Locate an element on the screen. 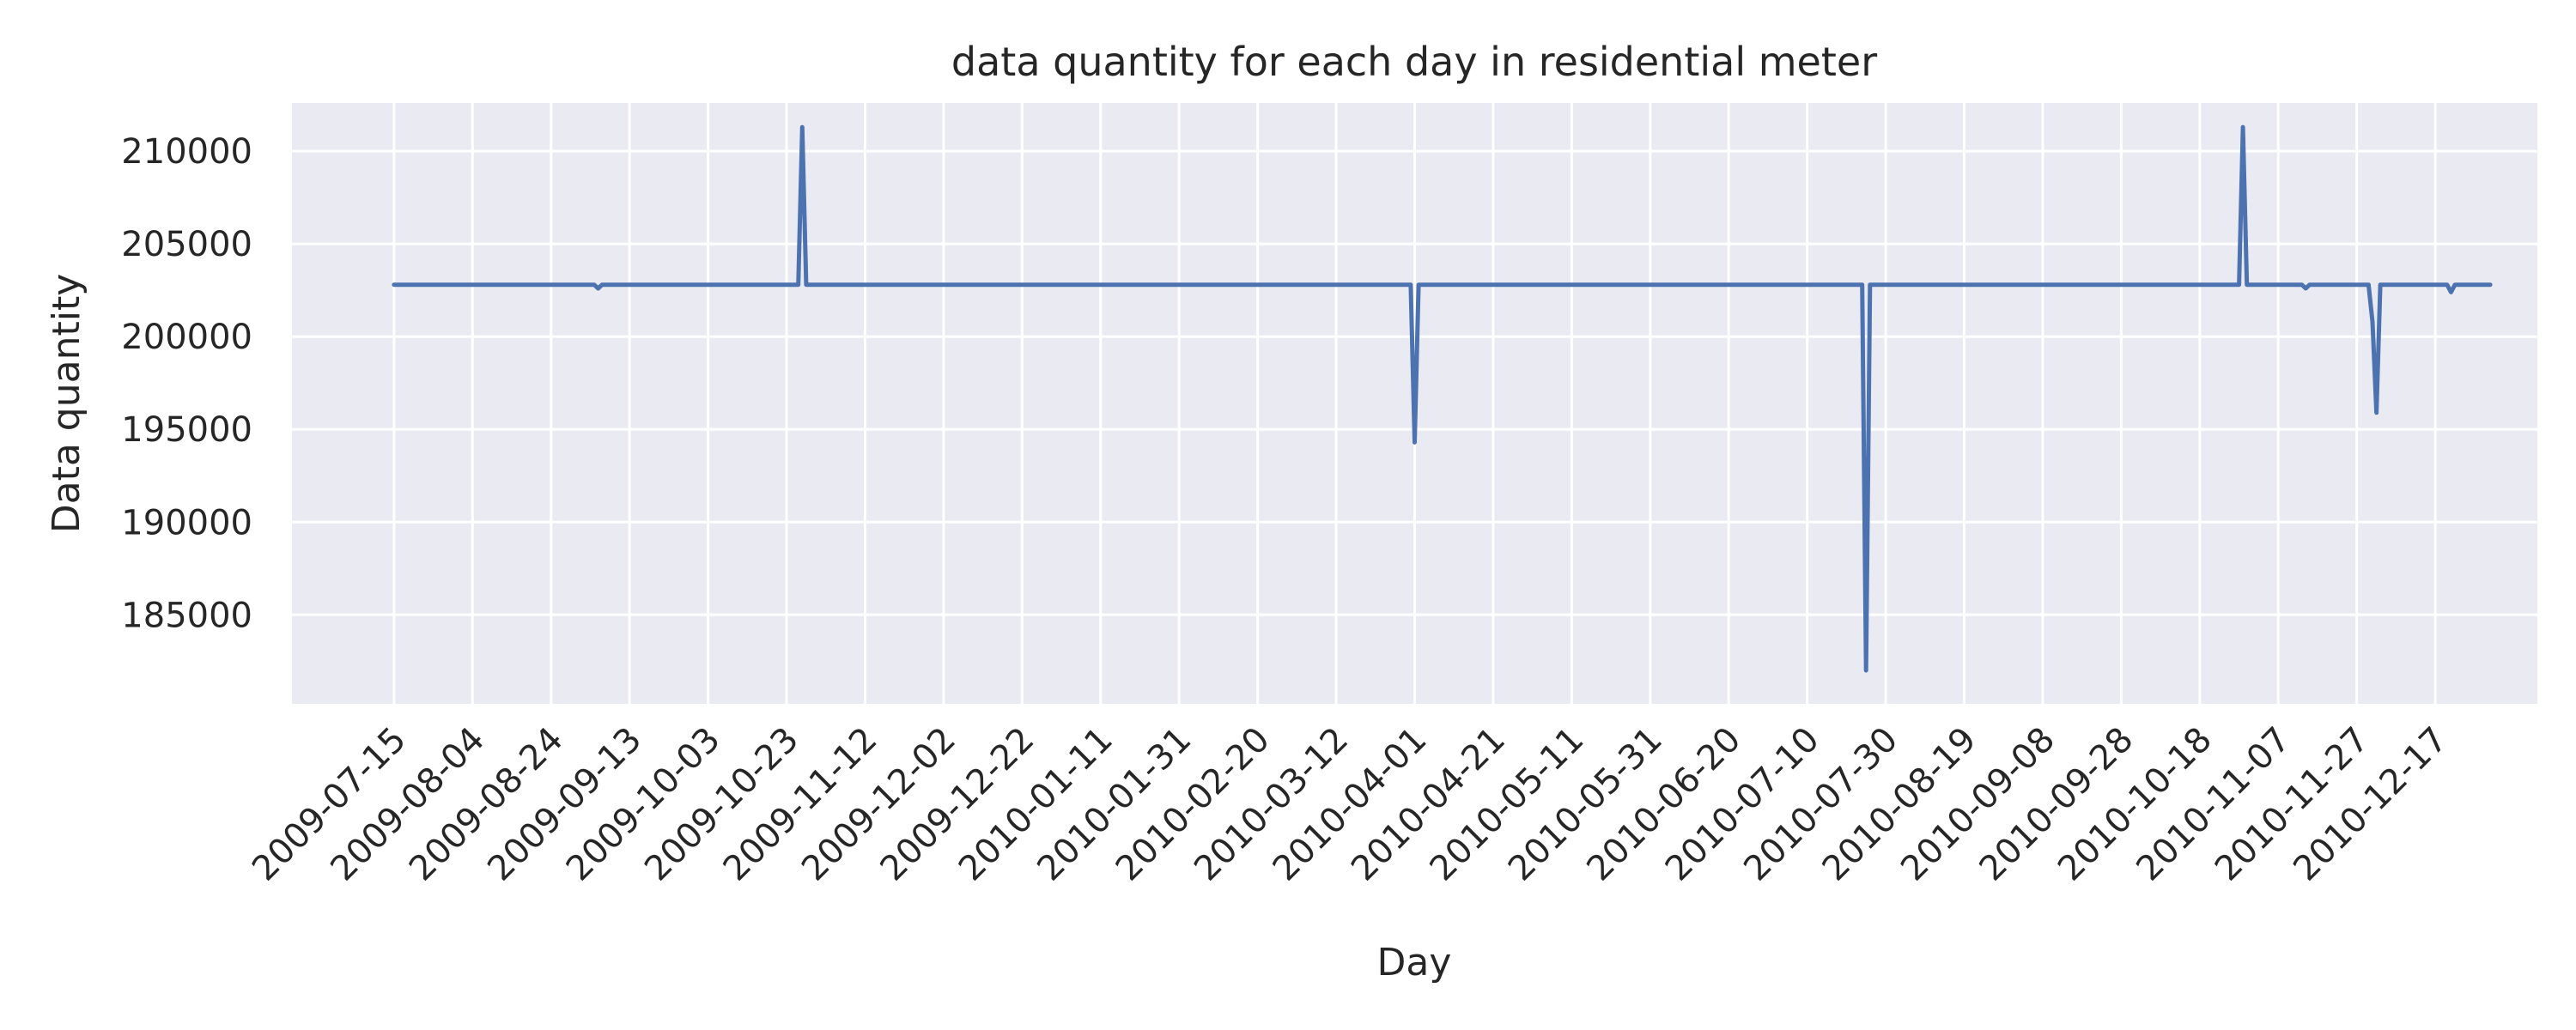 Image resolution: width=2576 pixels, height=1030 pixels. y-tick-label: 205000 is located at coordinates (186, 244).